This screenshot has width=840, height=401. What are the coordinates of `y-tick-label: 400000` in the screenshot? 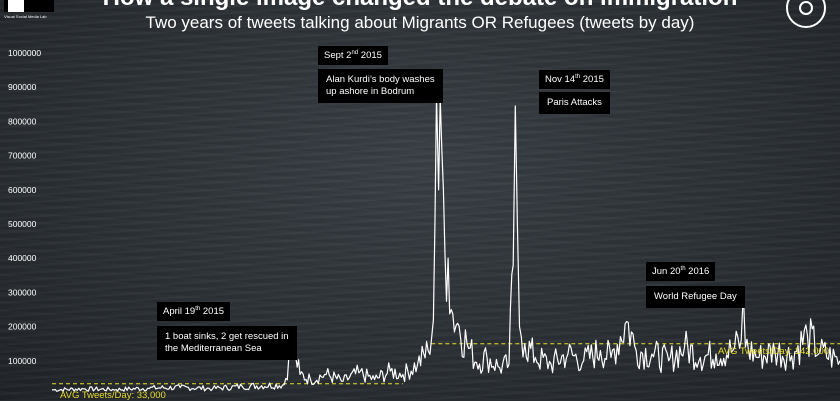 It's located at (22, 258).